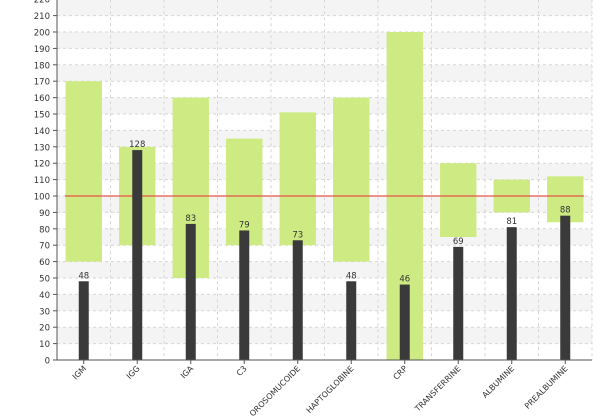  I want to click on y-tick-label: 110, so click(42, 181).